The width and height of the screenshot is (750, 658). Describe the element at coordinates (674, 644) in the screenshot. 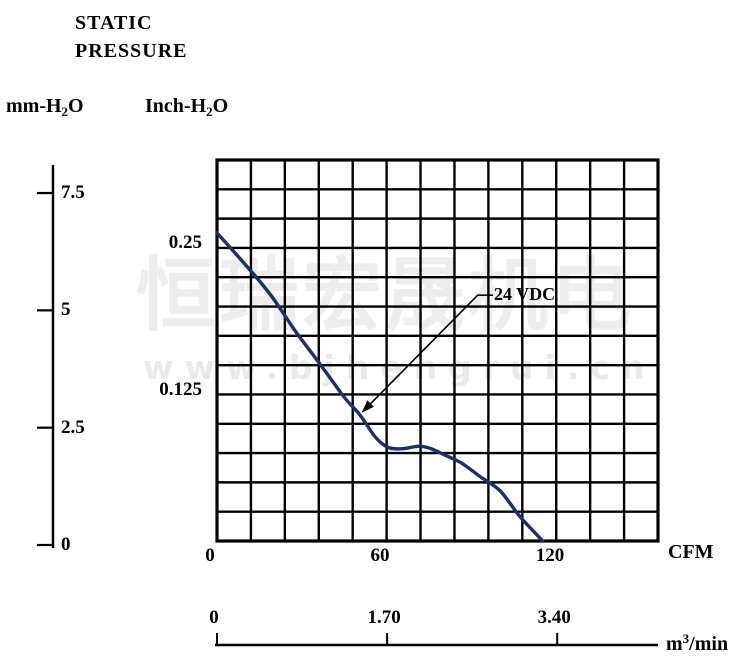

I see `m3-base: m` at that location.